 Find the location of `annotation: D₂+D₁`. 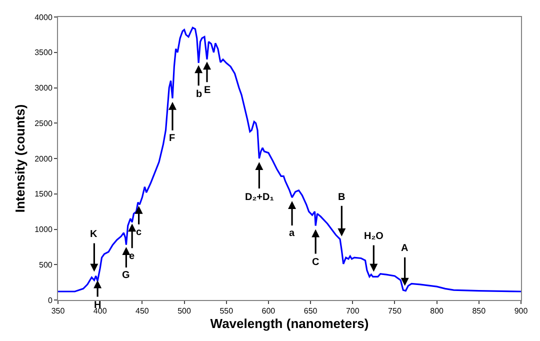

annotation: D₂+D₁ is located at coordinates (259, 197).